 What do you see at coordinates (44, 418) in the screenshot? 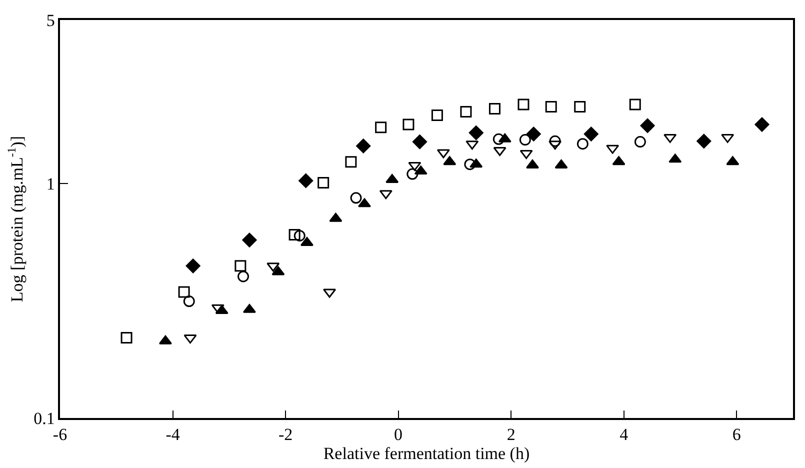
I see `y-tick-label: 0.1` at bounding box center [44, 418].